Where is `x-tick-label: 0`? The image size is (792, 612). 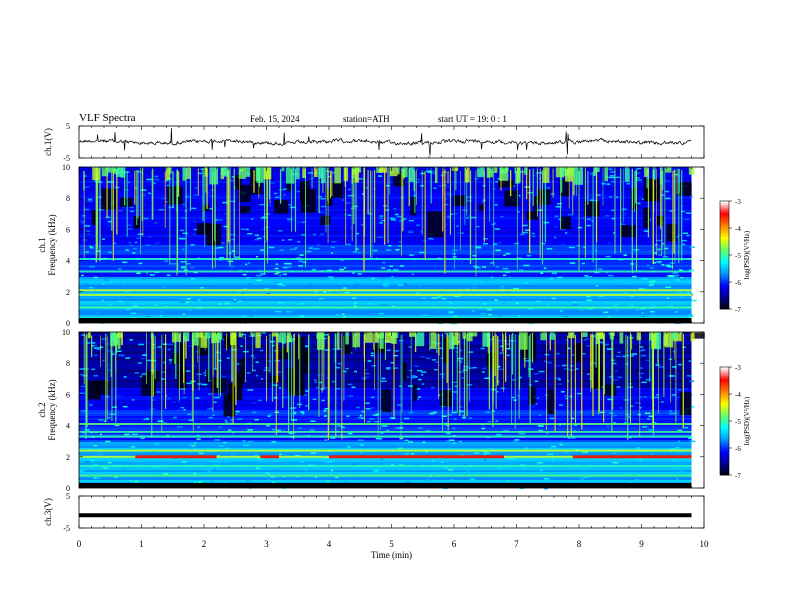 x-tick-label: 0 is located at coordinates (79, 544).